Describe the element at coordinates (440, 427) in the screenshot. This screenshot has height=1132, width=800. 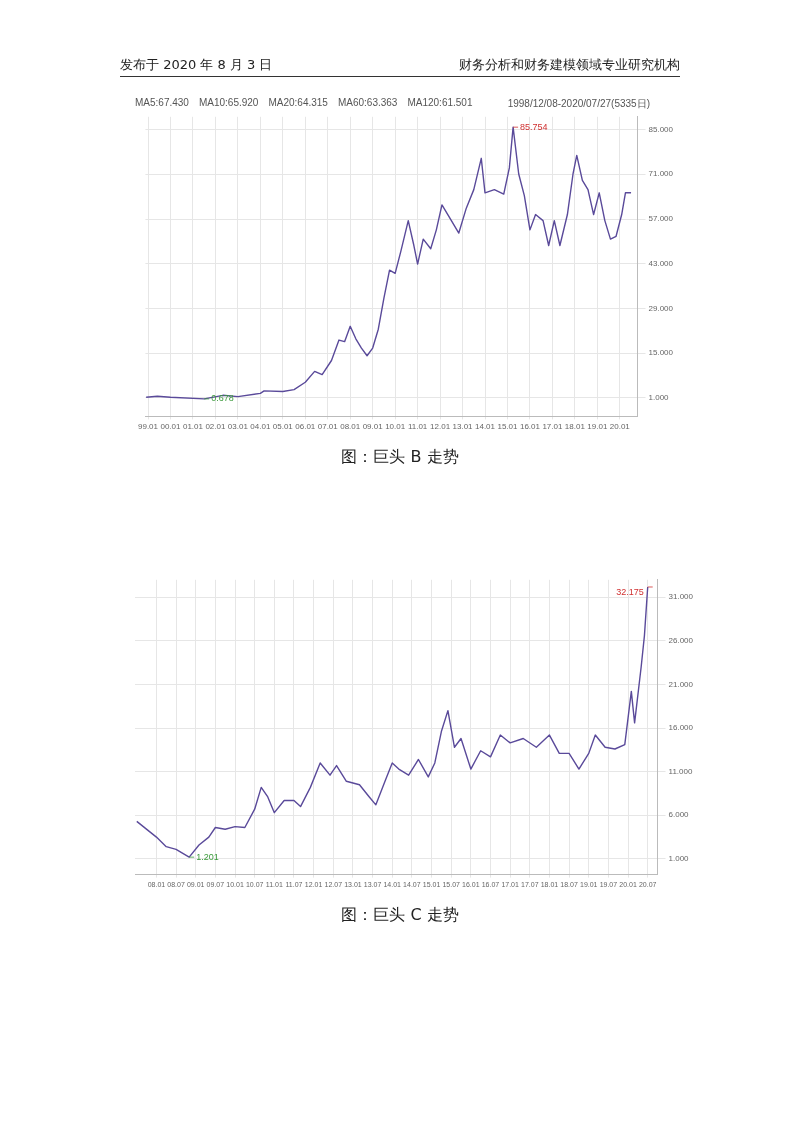
I see `x-tick-label: 12.01` at that location.